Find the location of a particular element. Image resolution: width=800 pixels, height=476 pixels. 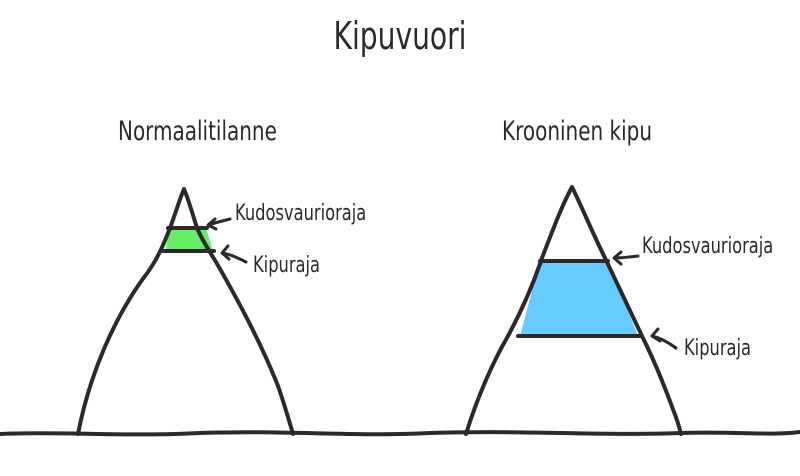

mountain-outline-normal is located at coordinates (185, 311).